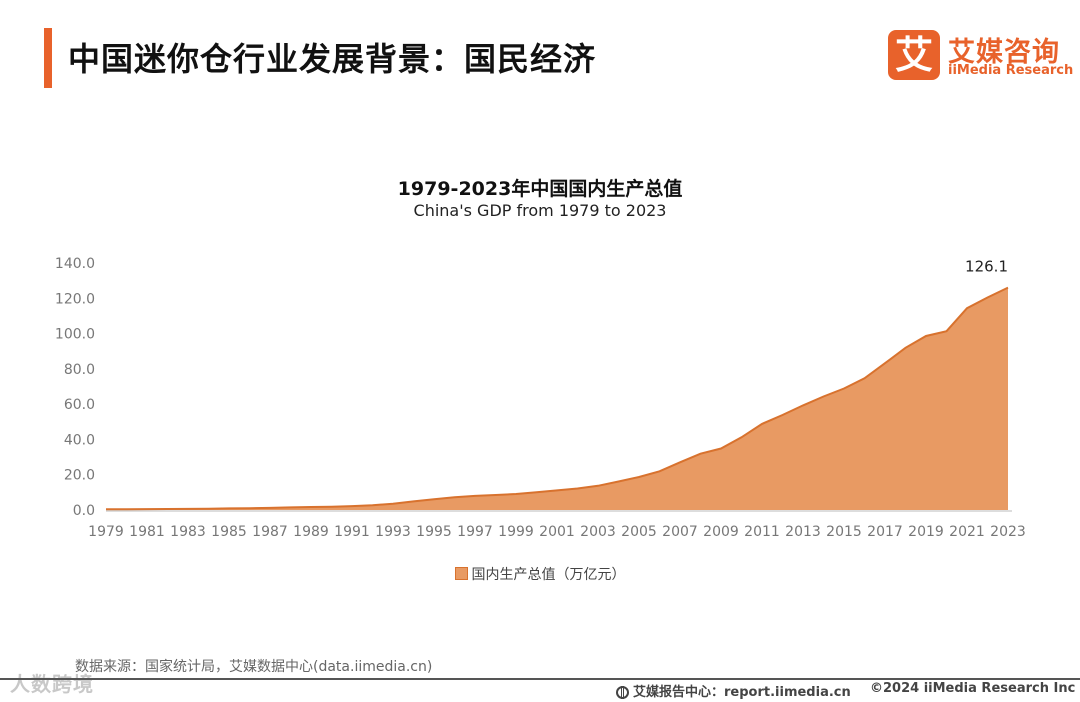 The height and width of the screenshot is (702, 1080). What do you see at coordinates (352, 532) in the screenshot?
I see `x-tick-label: 1991` at bounding box center [352, 532].